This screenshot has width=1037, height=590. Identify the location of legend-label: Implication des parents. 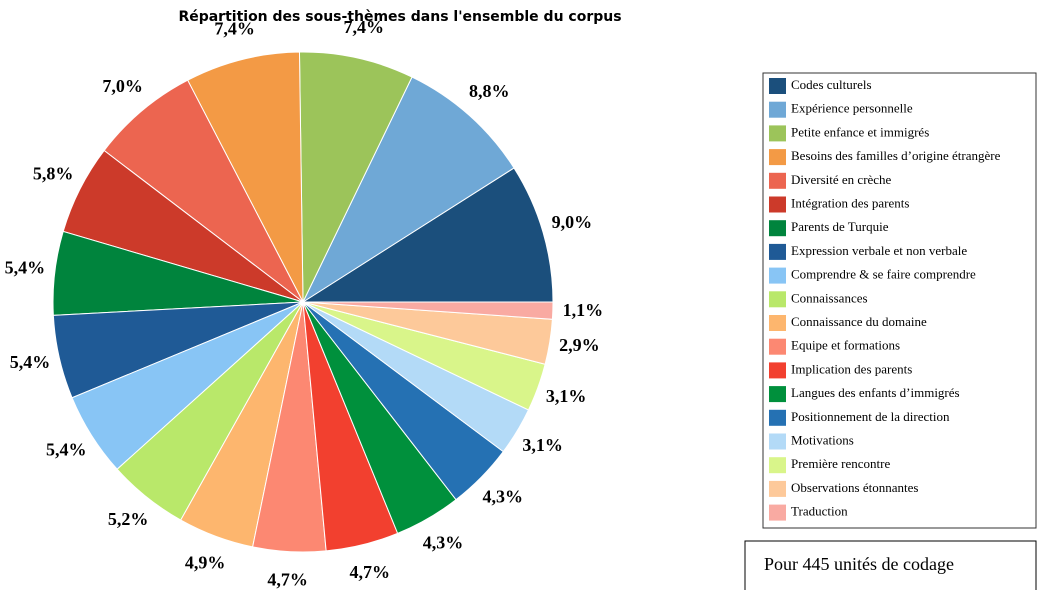
(851, 368).